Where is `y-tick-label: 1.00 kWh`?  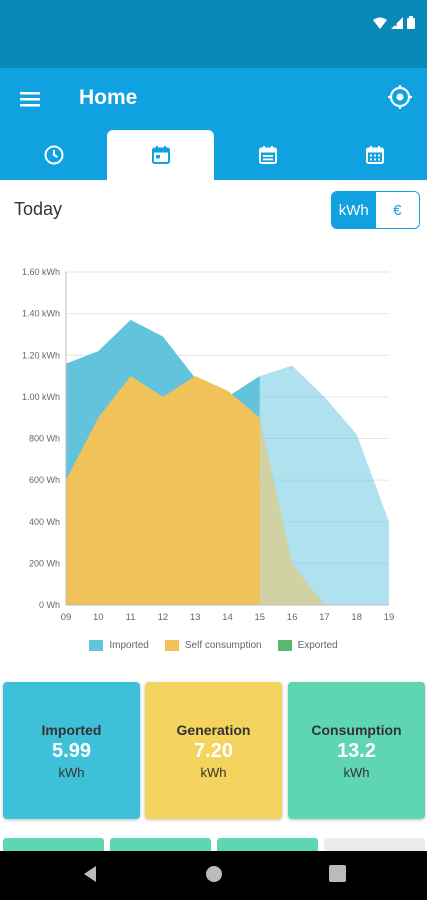
y-tick-label: 1.00 kWh is located at coordinates (41, 397).